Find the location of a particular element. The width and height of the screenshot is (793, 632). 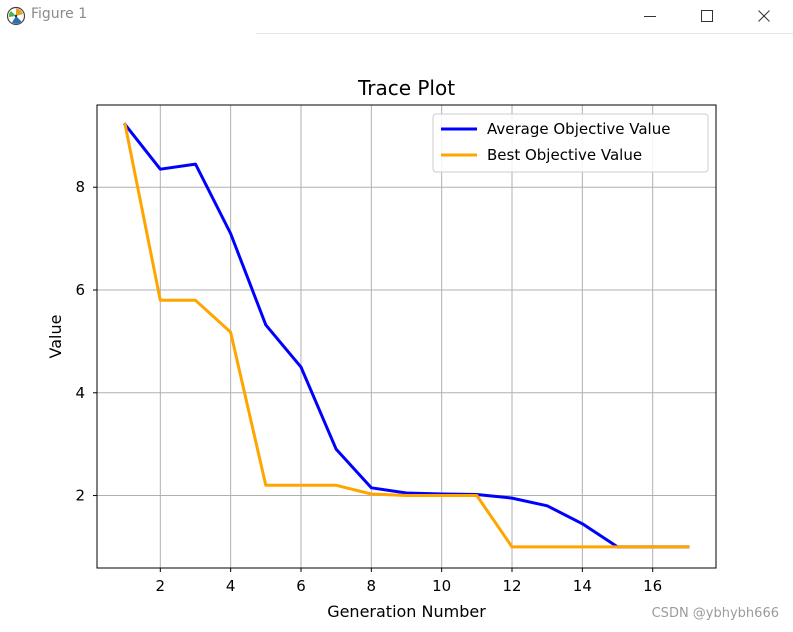

close-button is located at coordinates (764, 16).